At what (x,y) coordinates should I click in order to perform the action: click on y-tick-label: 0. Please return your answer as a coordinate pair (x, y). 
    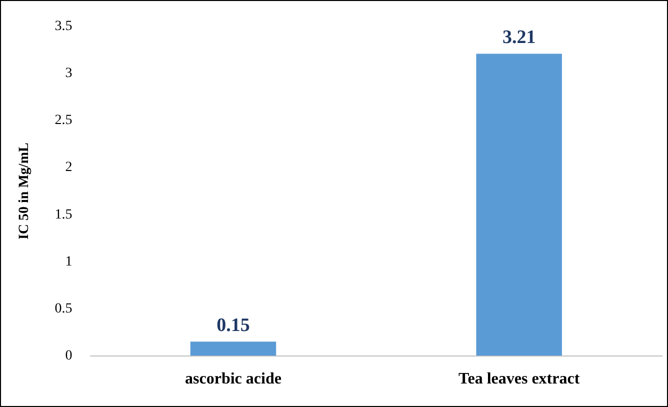
    Looking at the image, I should click on (68, 356).